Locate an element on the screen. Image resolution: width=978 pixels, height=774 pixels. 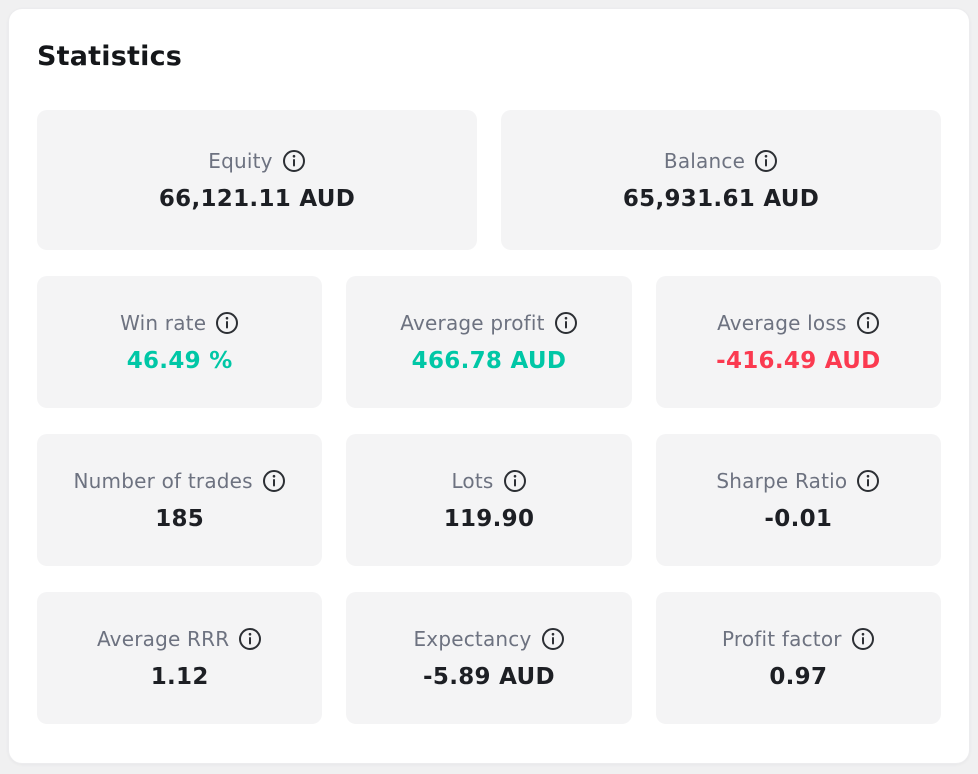
stat-label-row: Expectancy is located at coordinates (488, 639).